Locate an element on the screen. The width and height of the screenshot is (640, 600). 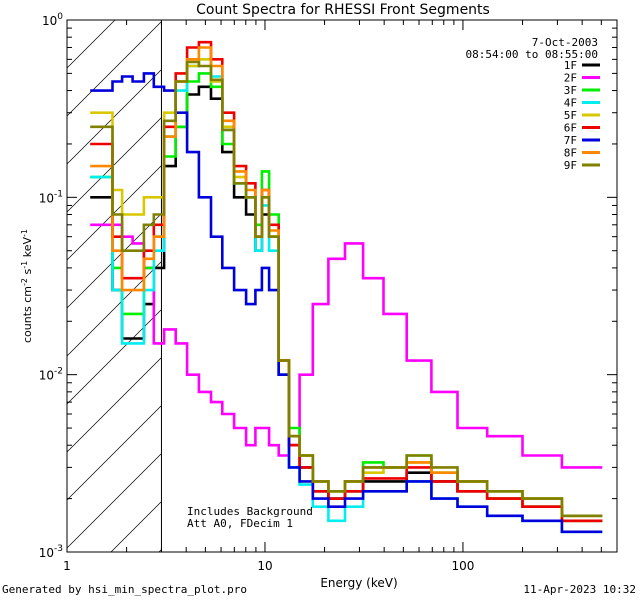
y-tick-label: 10⁻¹ is located at coordinates (51, 197).